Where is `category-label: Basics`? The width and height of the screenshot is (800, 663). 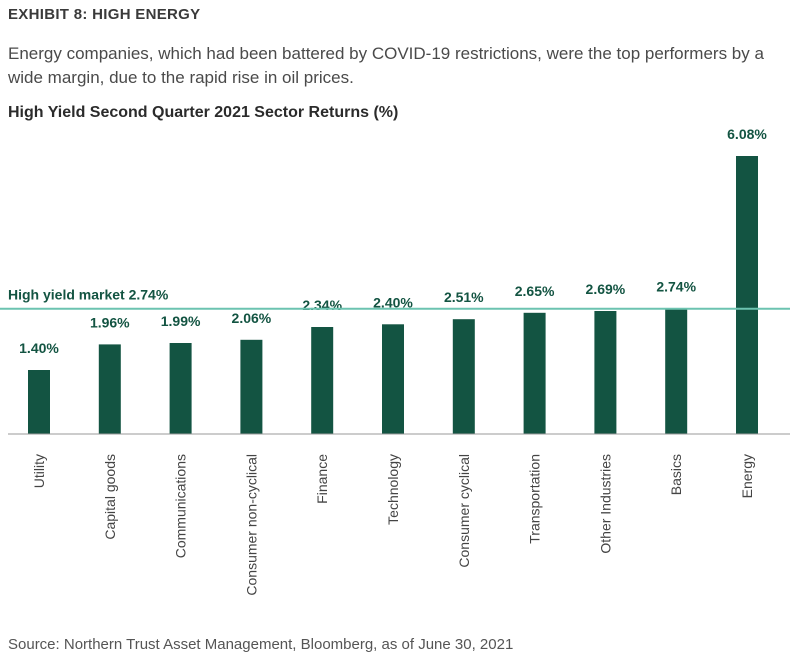 category-label: Basics is located at coordinates (676, 474).